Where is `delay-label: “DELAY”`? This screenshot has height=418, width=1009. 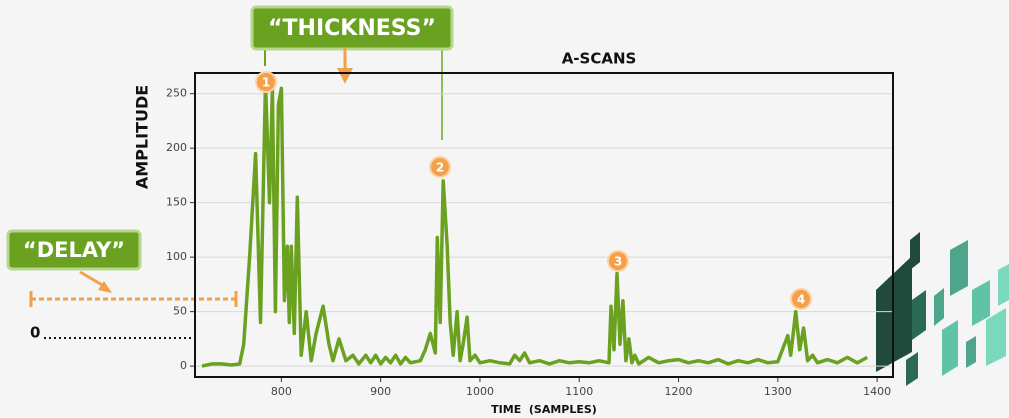
delay-label: “DELAY” is located at coordinates (74, 250).